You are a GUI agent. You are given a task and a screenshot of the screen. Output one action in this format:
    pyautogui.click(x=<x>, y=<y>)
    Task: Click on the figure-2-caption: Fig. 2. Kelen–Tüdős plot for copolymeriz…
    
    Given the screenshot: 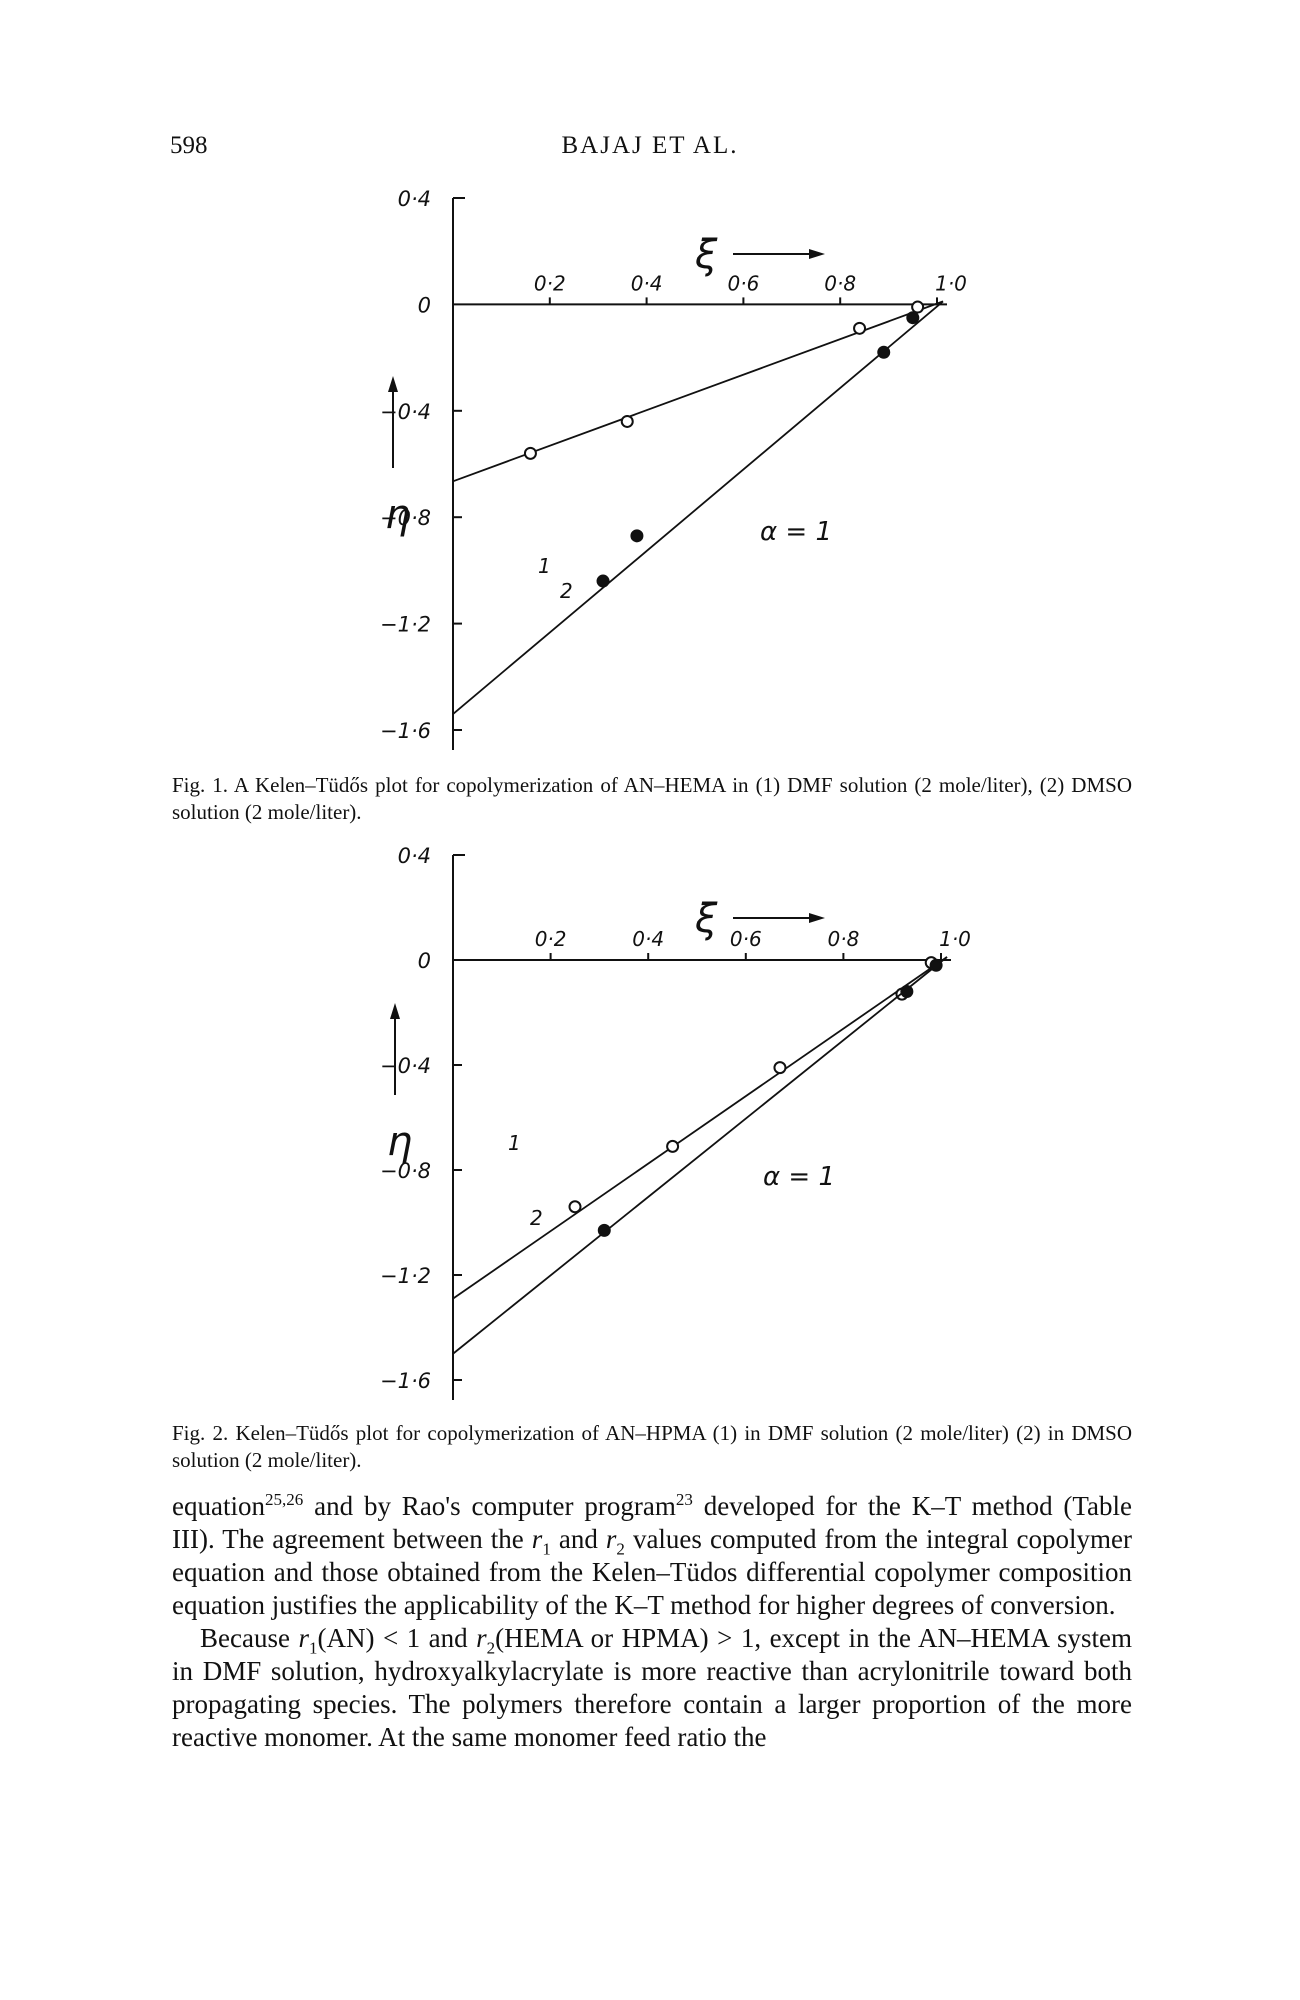 What is the action you would take?
    pyautogui.click(x=652, y=1446)
    